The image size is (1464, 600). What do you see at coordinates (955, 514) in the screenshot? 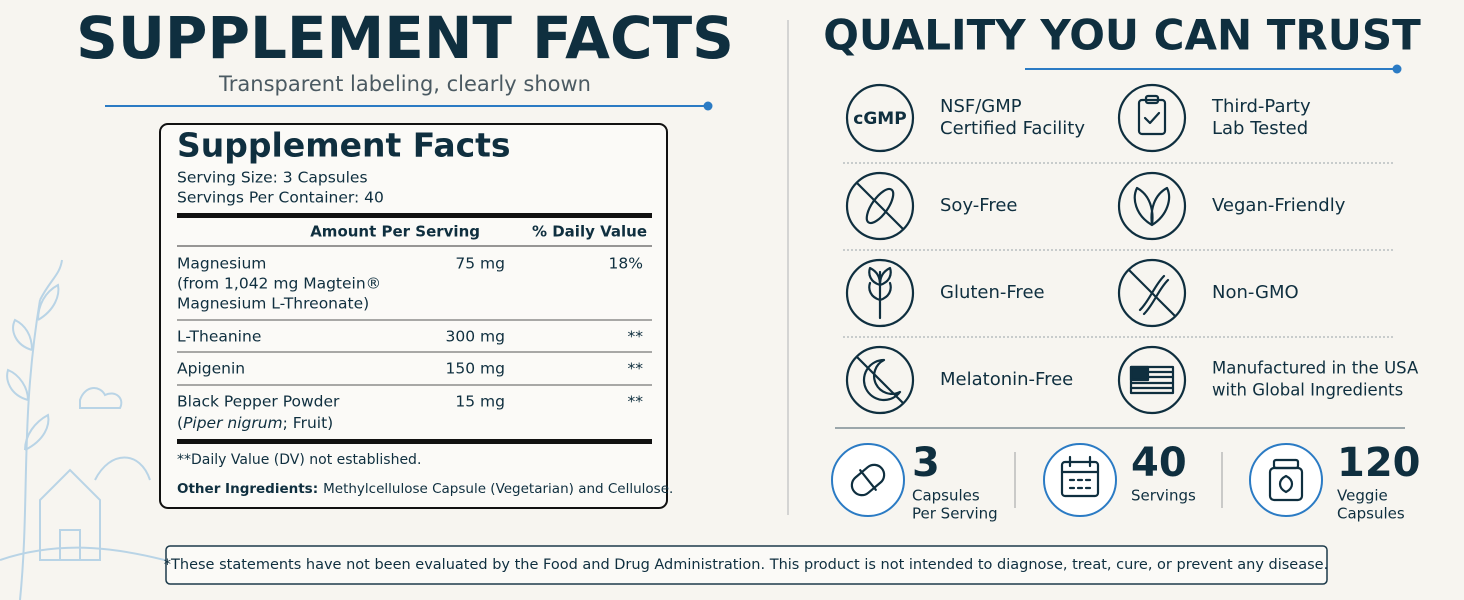
I see `stat-label: Per Serving` at bounding box center [955, 514].